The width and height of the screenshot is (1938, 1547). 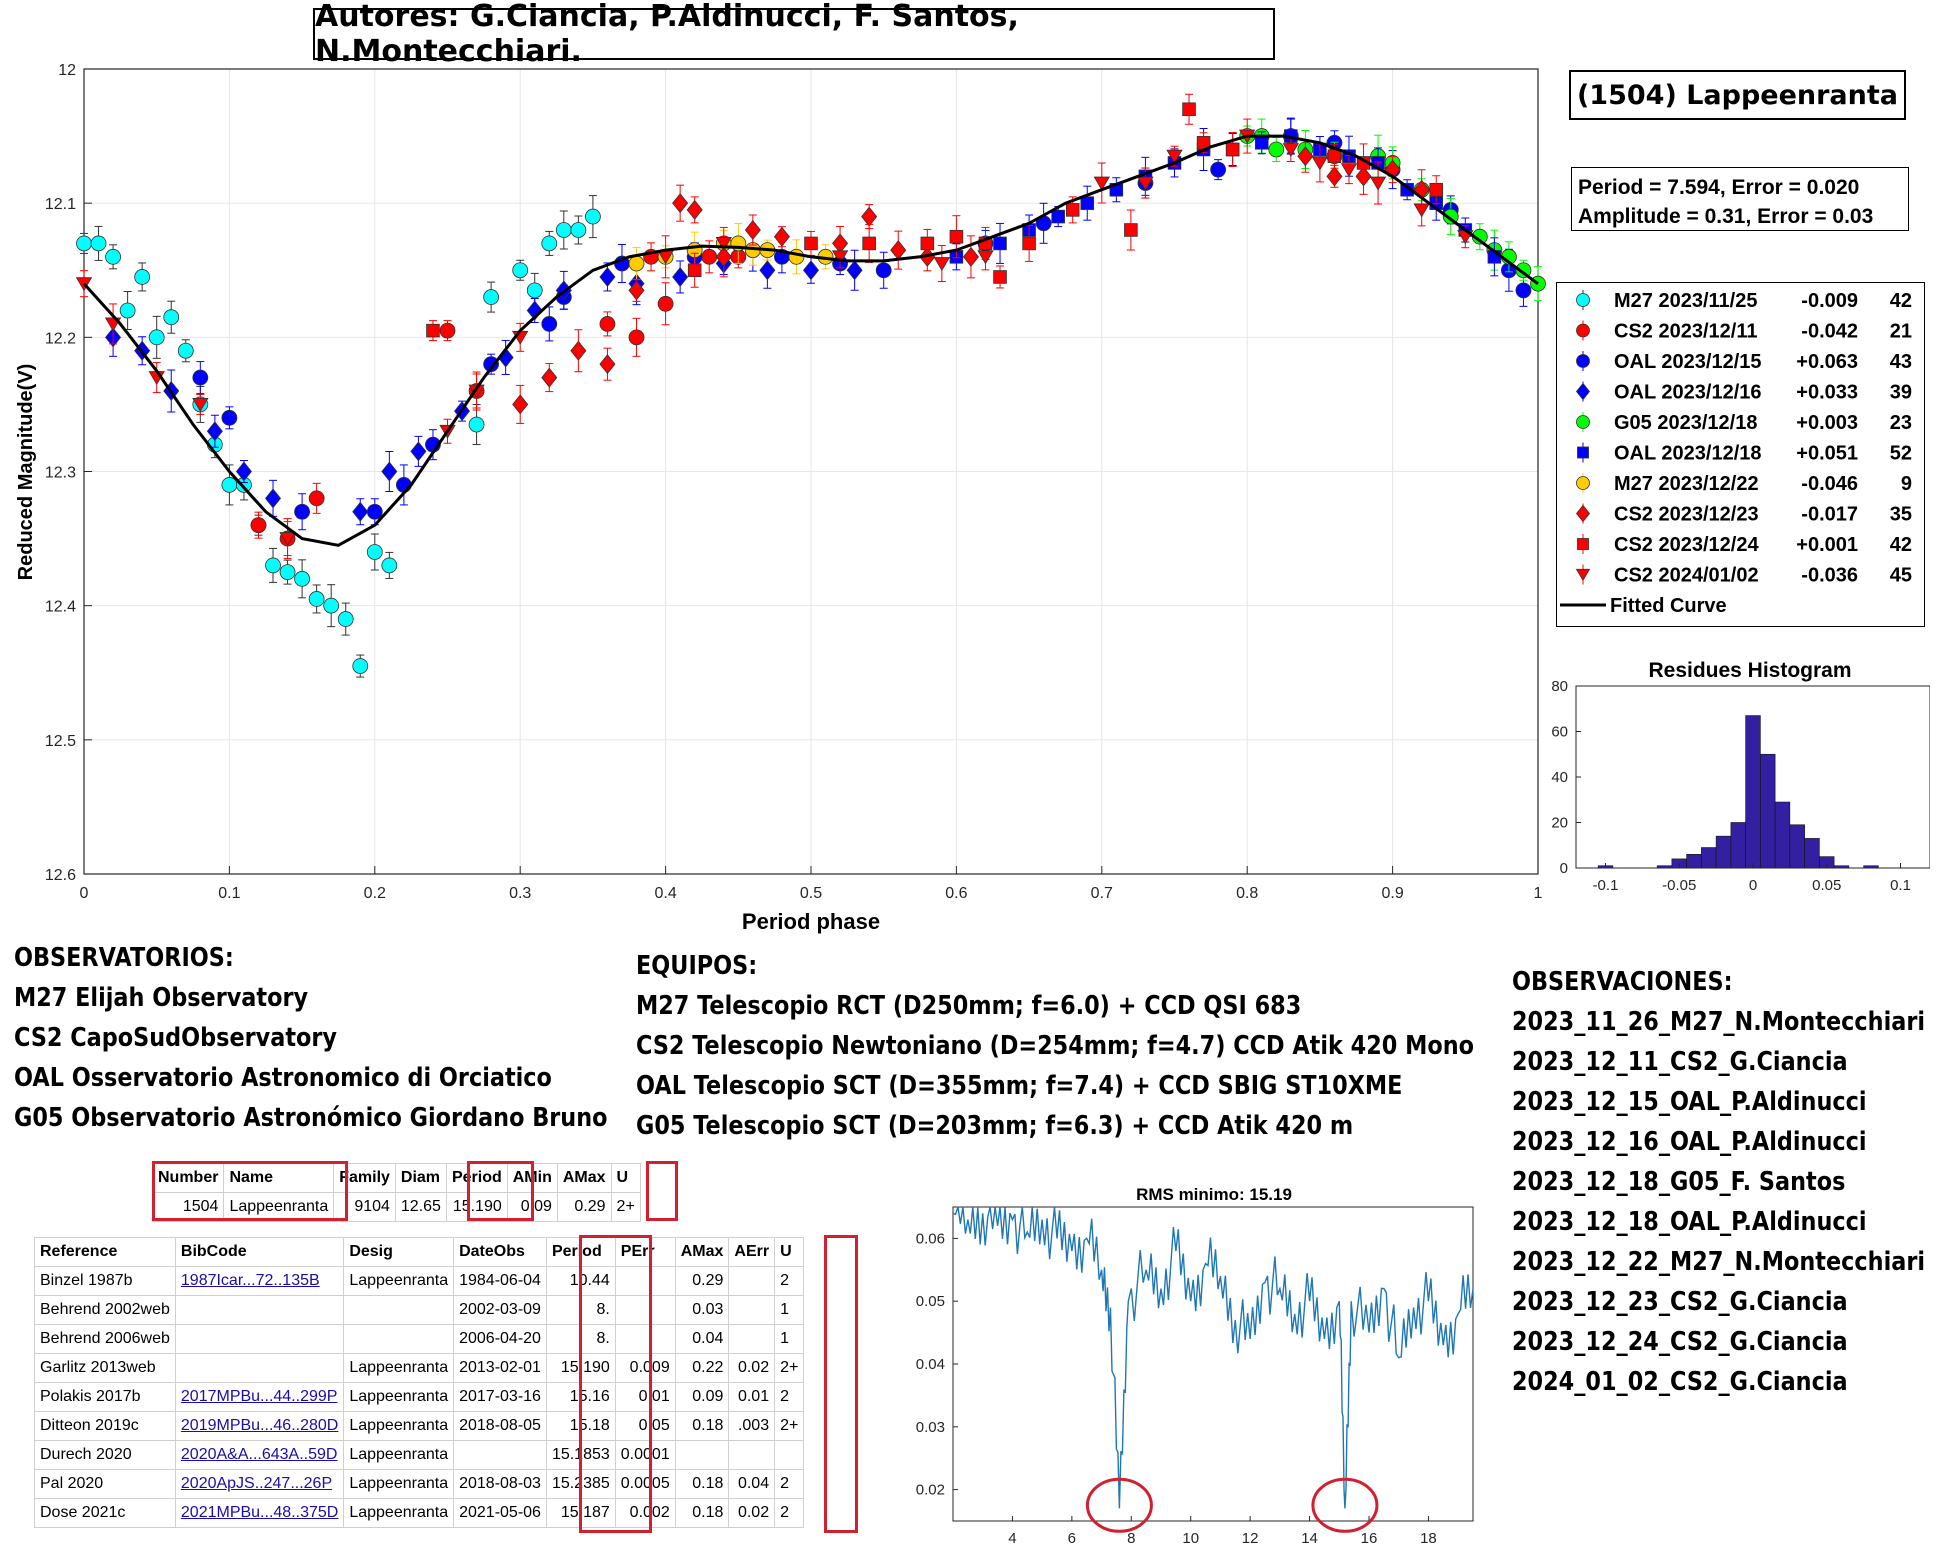 I want to click on legend-marker, so click(x=1583, y=544).